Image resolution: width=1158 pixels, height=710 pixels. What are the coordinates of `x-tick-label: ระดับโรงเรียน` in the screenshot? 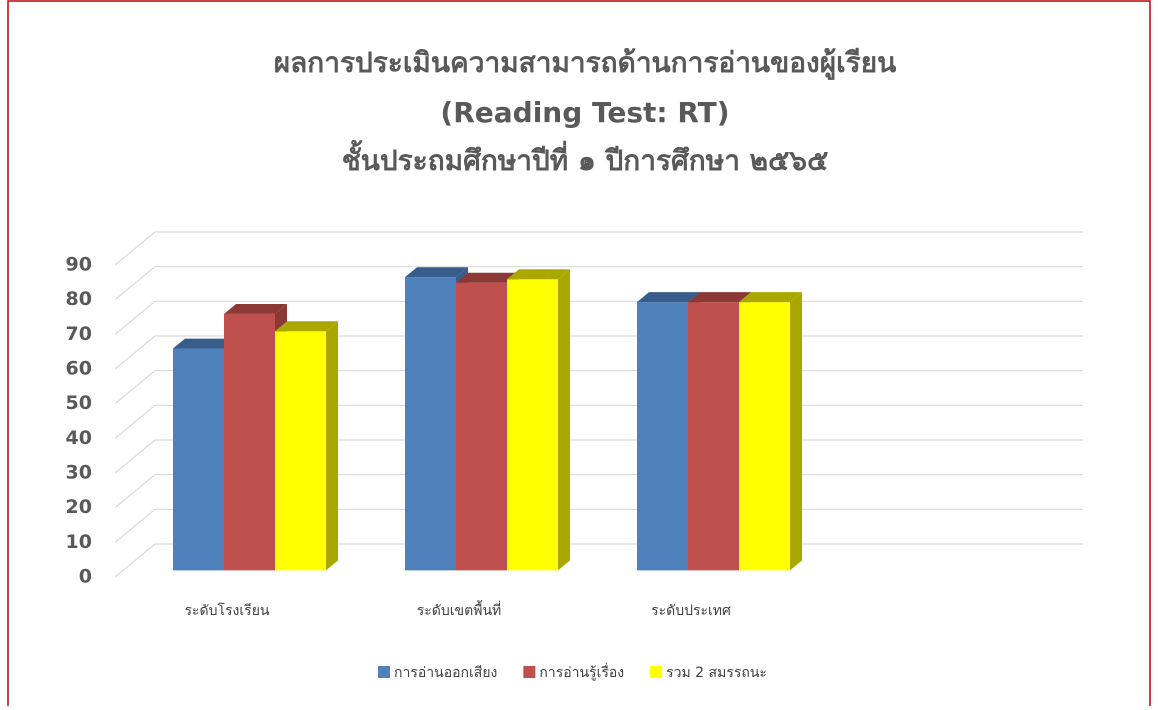 It's located at (227, 610).